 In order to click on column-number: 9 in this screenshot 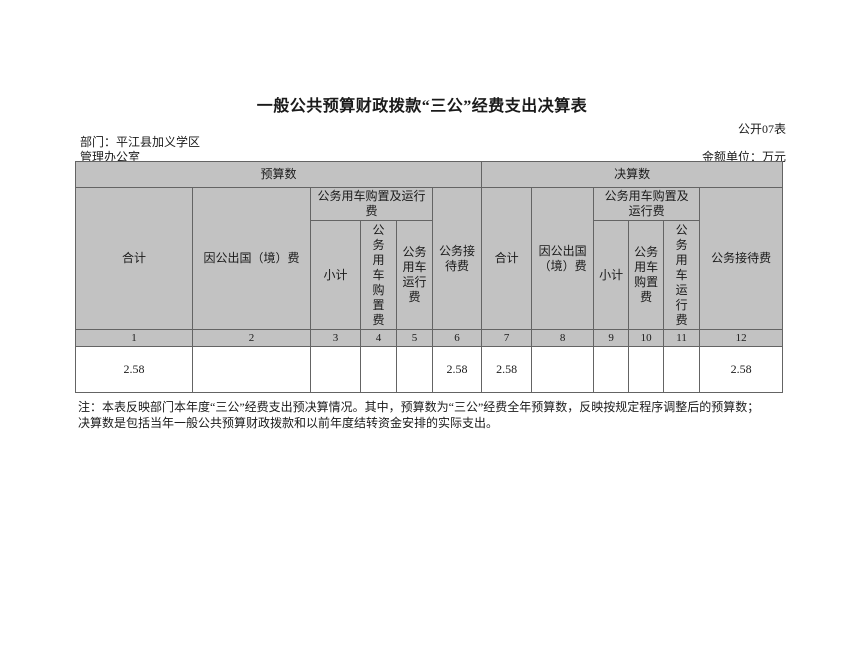, I will do `click(611, 338)`.